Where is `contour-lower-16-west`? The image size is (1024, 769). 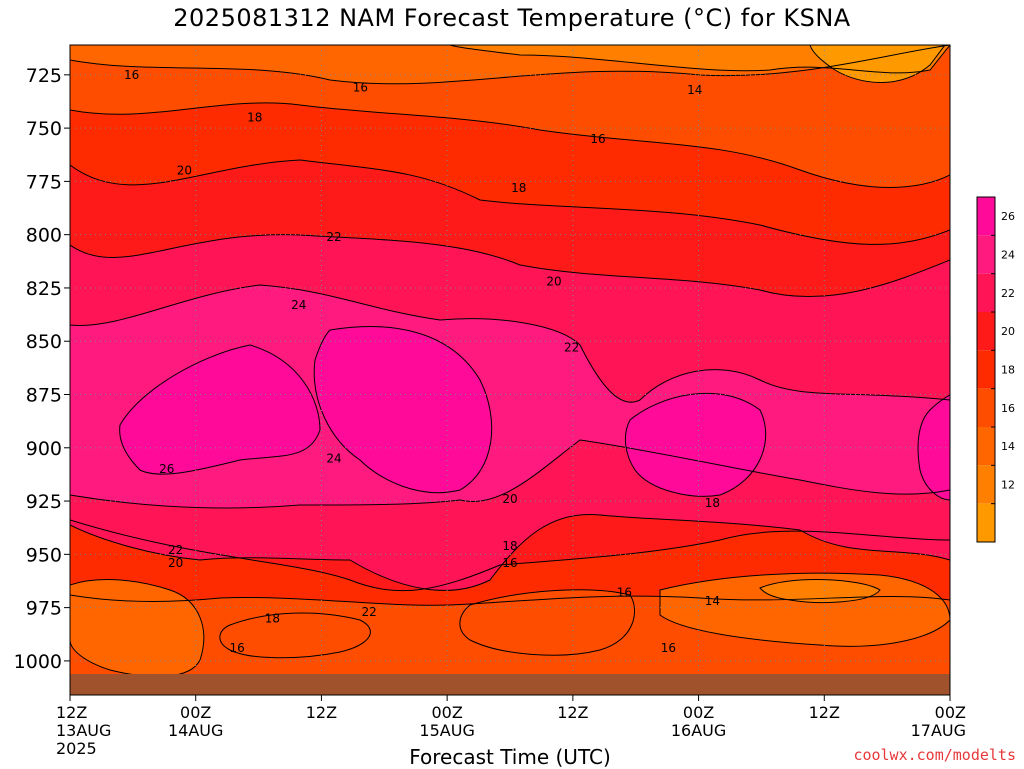
contour-lower-16-west is located at coordinates (137, 628).